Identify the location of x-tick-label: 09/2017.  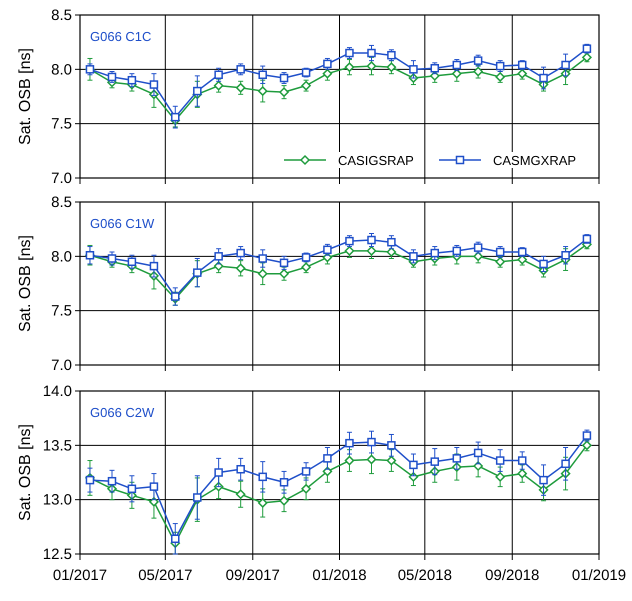
(253, 575).